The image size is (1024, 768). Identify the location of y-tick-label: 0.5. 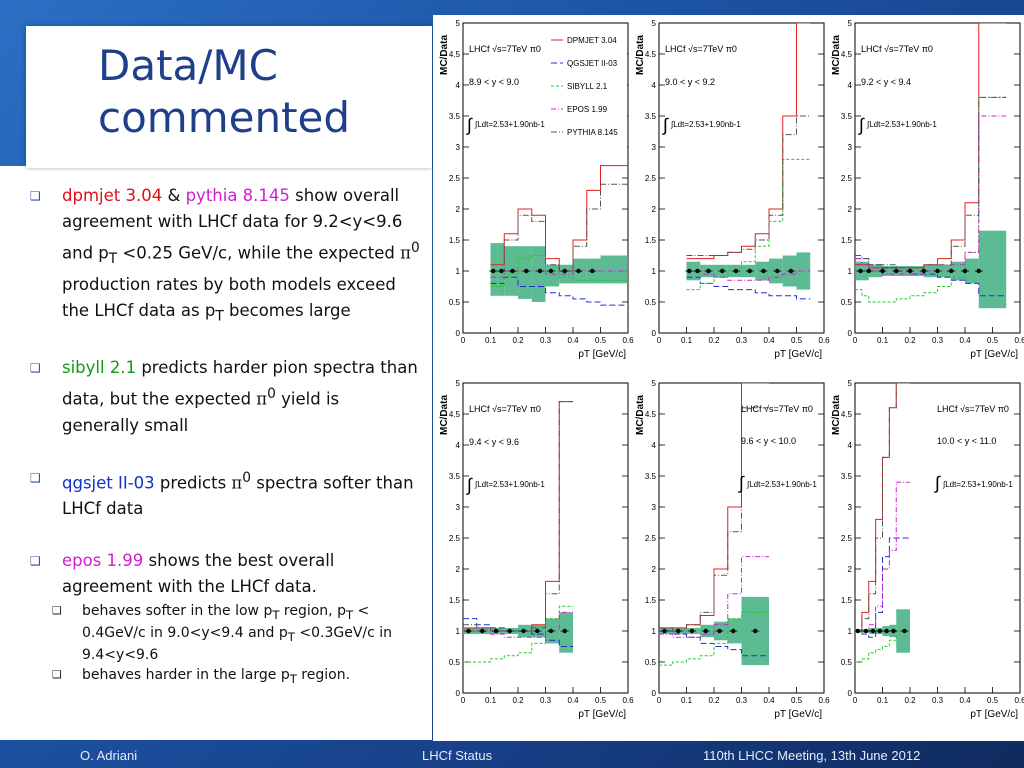
(651, 662).